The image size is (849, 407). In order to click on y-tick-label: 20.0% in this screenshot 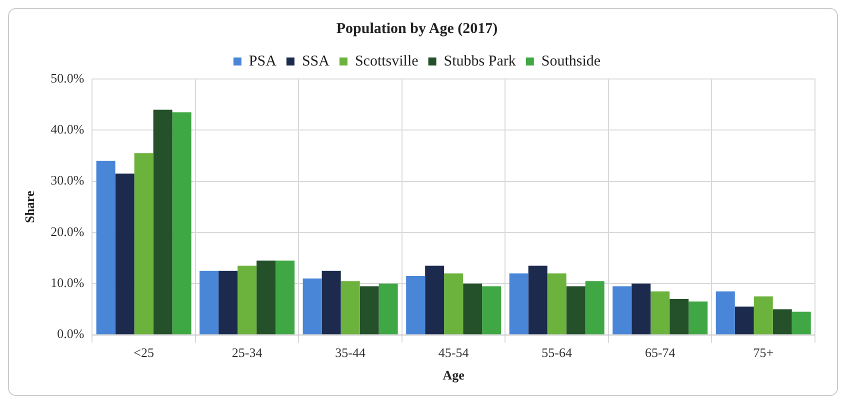, I will do `click(67, 231)`.